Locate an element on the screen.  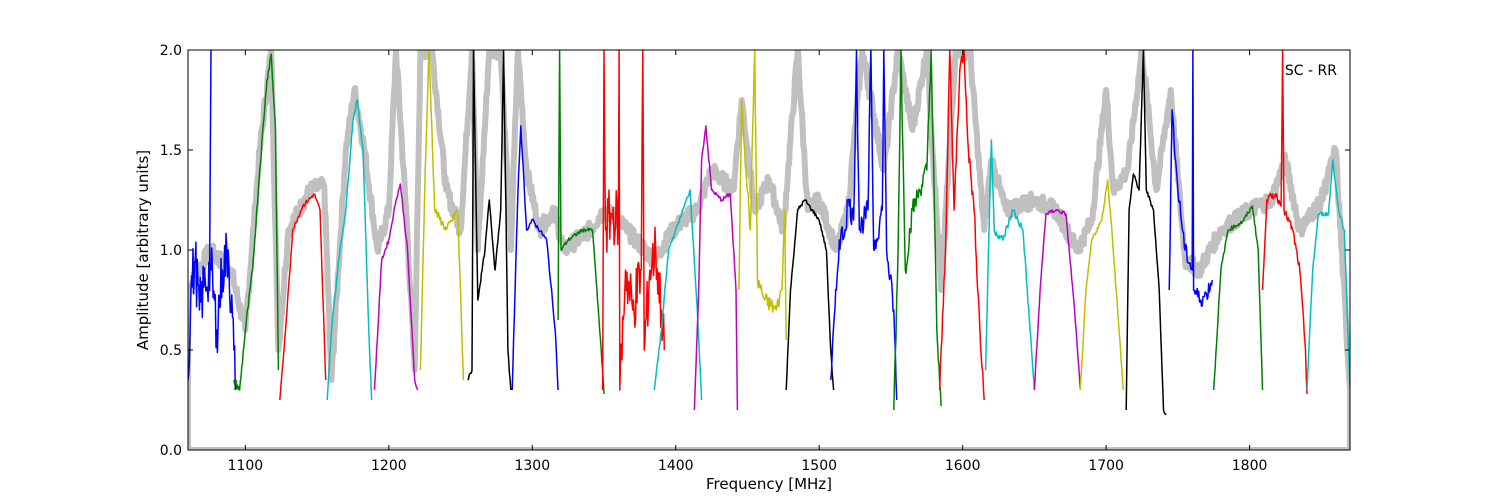
y-tick-label: 2.0 is located at coordinates (171, 51).